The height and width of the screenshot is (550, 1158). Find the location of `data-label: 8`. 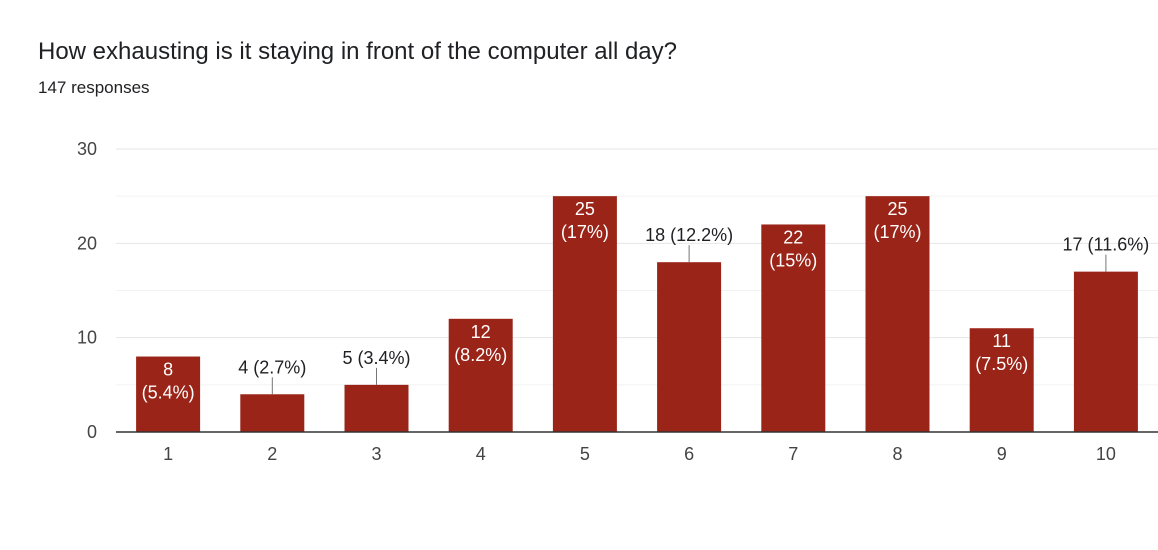

data-label: 8 is located at coordinates (168, 370).